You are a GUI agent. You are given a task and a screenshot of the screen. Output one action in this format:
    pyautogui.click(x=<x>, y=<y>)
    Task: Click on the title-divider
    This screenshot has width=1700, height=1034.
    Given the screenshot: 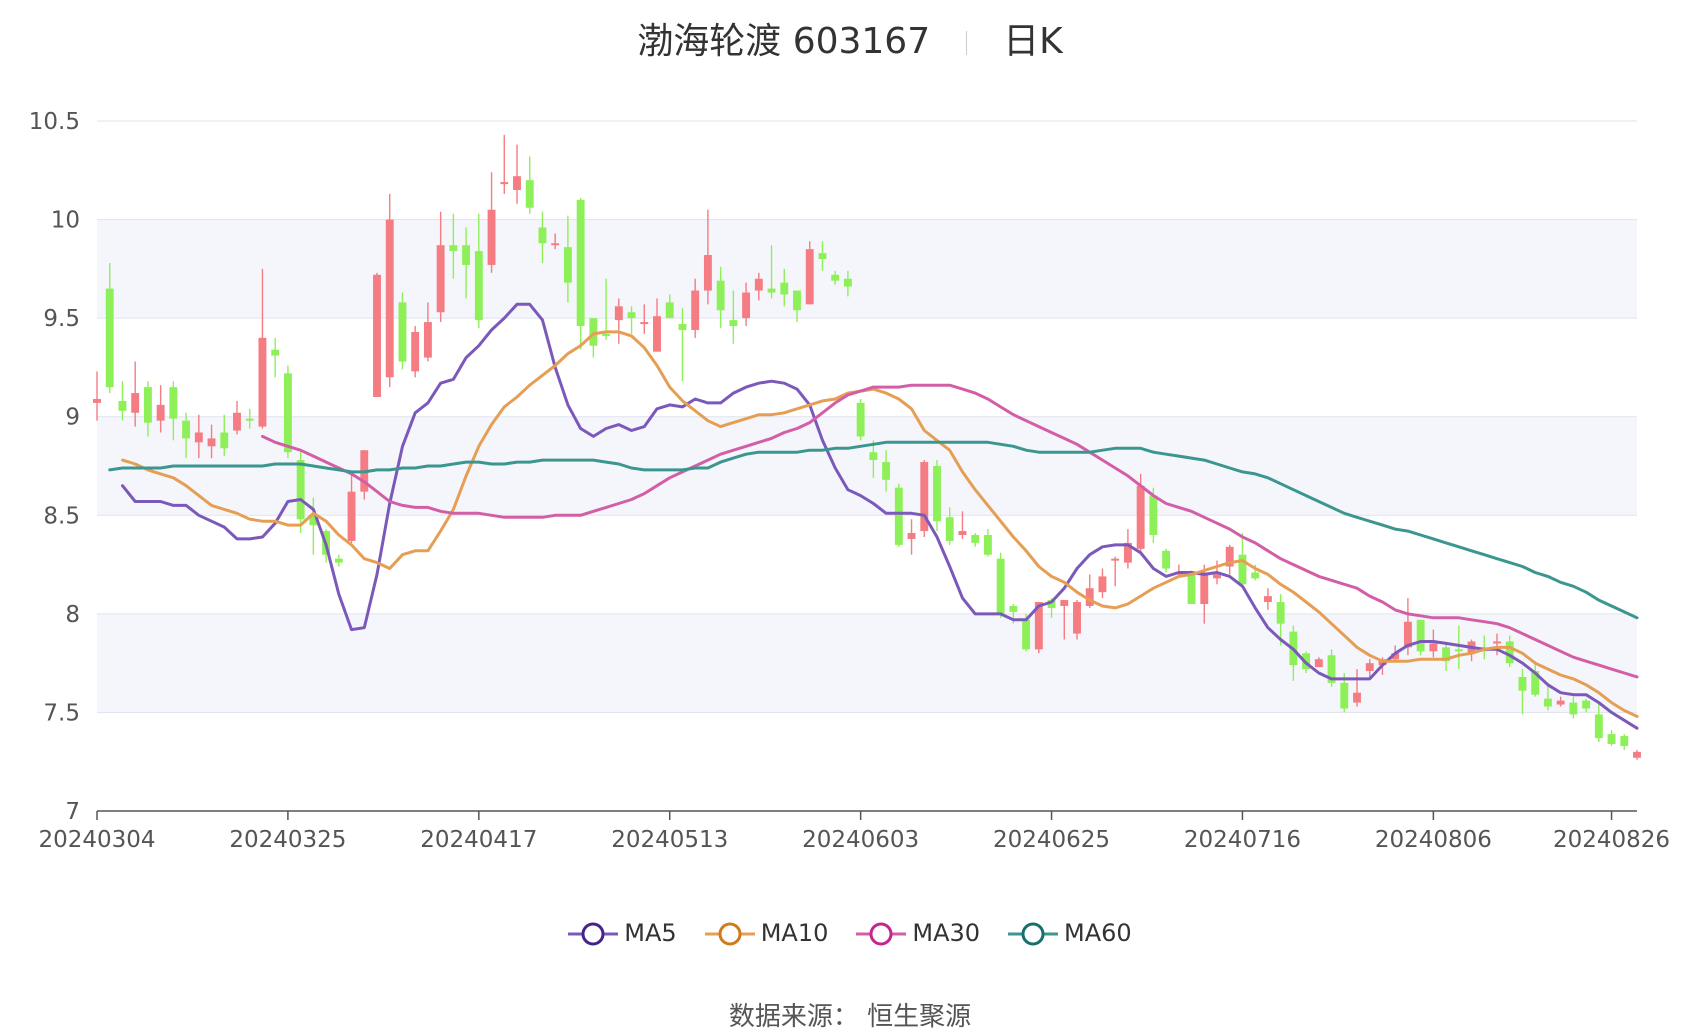 What is the action you would take?
    pyautogui.click(x=967, y=43)
    